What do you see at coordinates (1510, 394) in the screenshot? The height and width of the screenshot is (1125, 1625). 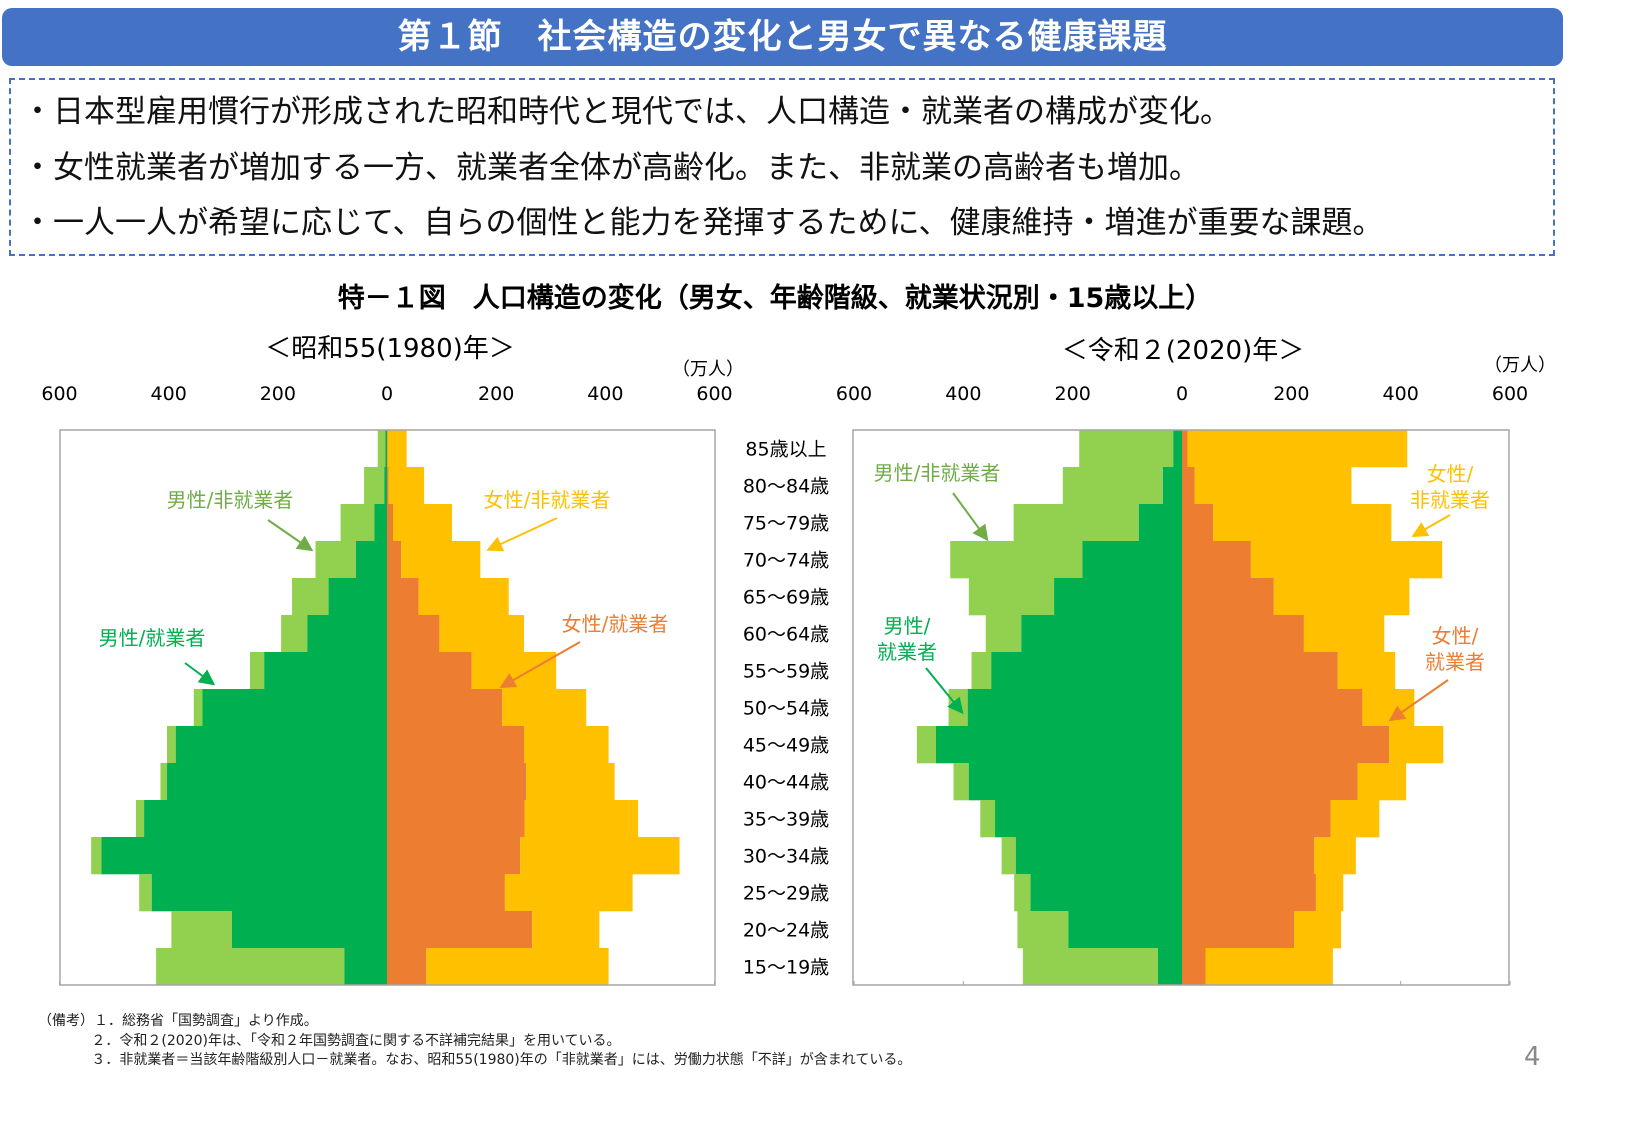 I see `x-tick-label-2020: 600` at bounding box center [1510, 394].